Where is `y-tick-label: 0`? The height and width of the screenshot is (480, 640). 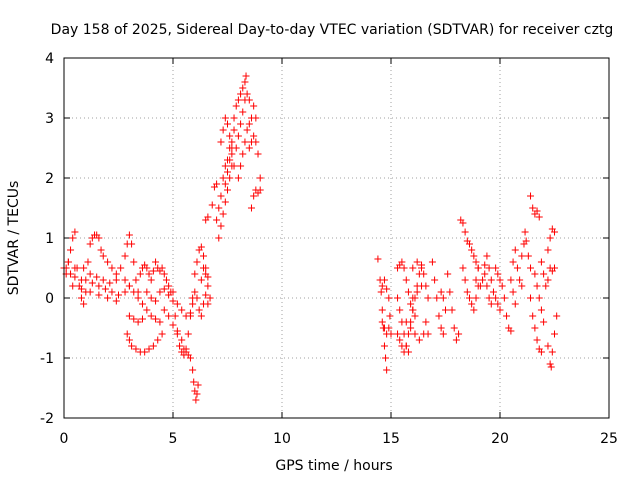 y-tick-label: 0 is located at coordinates (49, 299).